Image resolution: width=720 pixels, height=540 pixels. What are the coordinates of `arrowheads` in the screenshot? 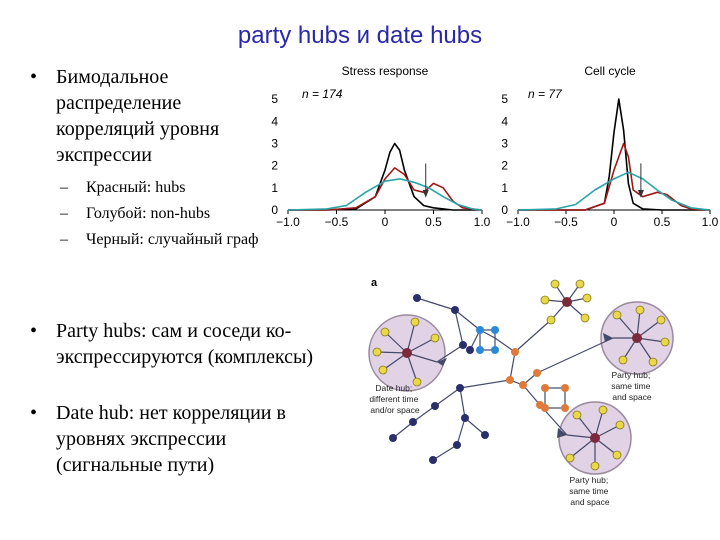 It's located at (525, 385).